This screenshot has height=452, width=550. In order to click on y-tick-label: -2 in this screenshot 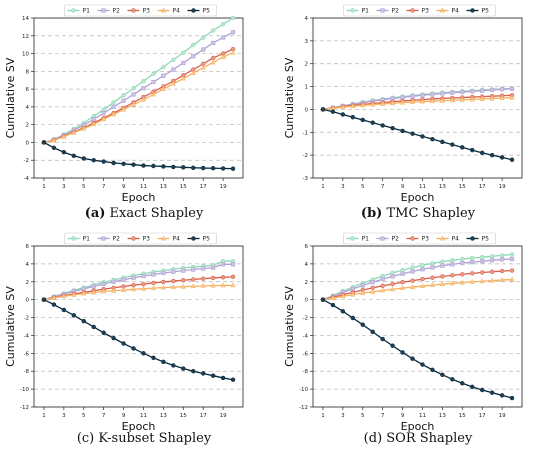, I will do `click(26, 161)`.